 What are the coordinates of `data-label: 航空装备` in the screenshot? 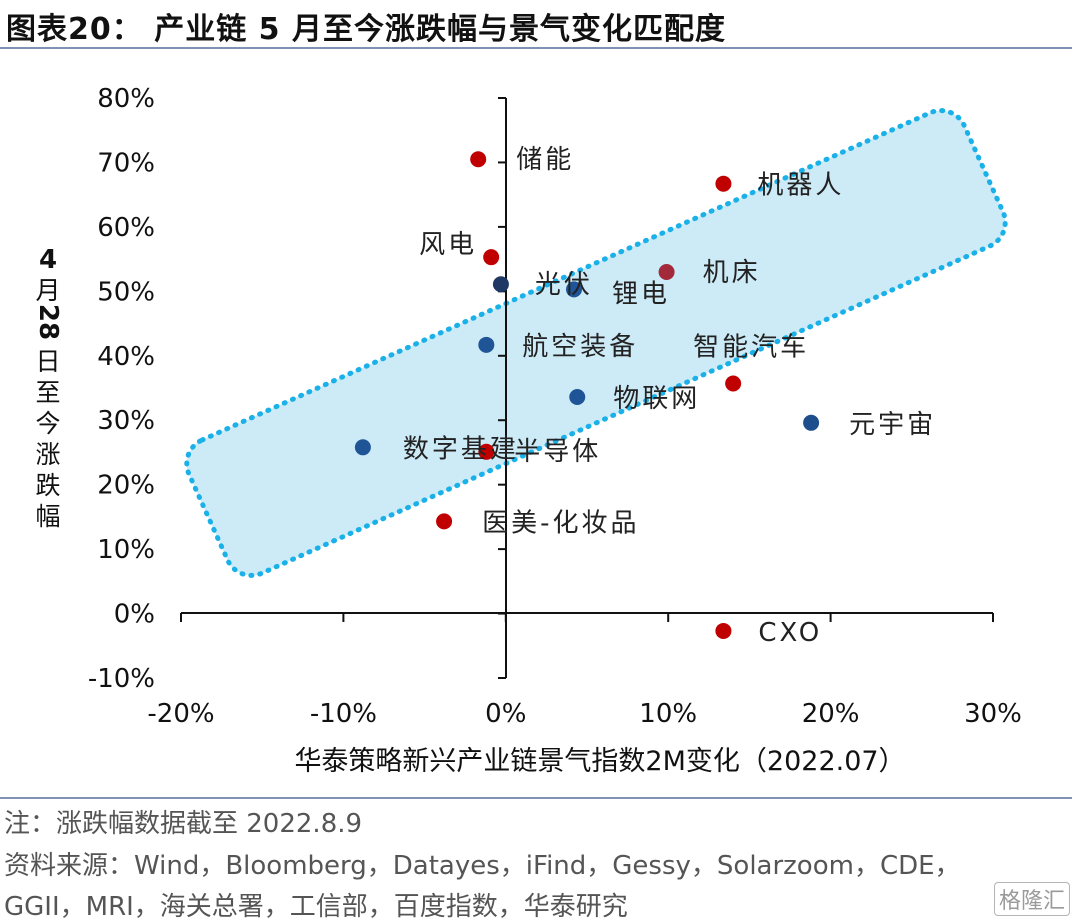 It's located at (580, 347).